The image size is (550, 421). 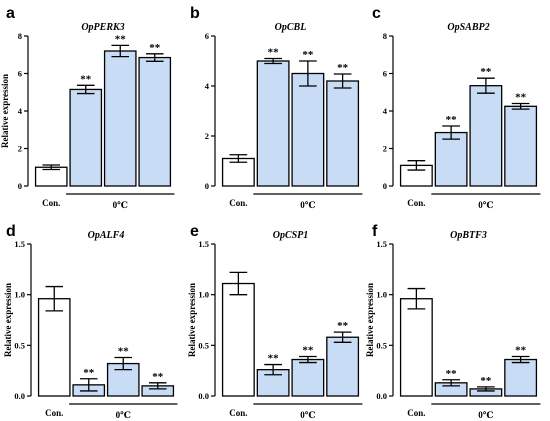 What do you see at coordinates (456, 107) in the screenshot?
I see `chart-panel-c: c OpSABP2 0 2 4 6 8 ** ** ** Con. 0℃` at bounding box center [456, 107].